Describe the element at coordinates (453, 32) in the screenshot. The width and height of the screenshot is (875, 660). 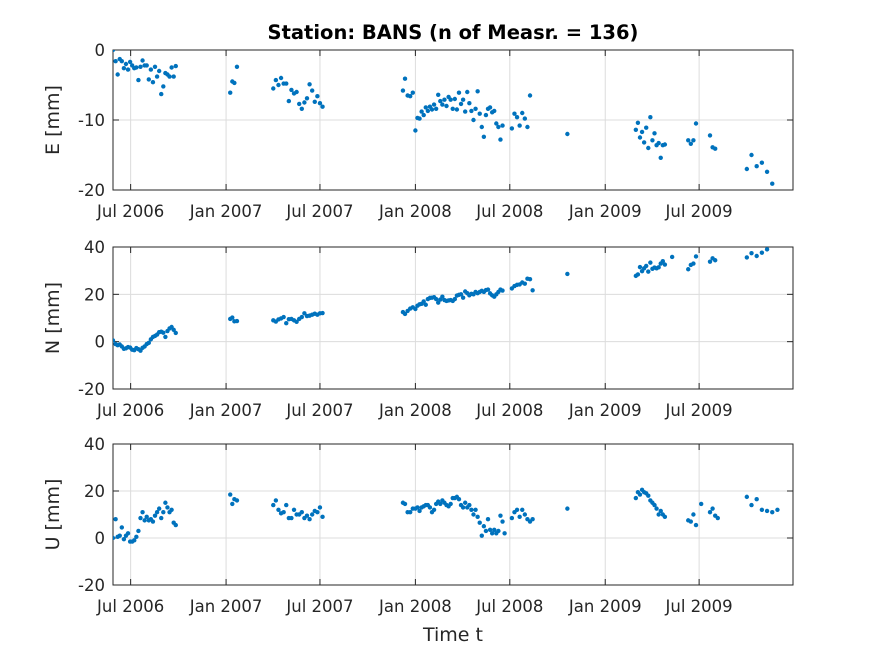
I see `figure-title: Station: BANS (n of Measr. = 136)` at that location.